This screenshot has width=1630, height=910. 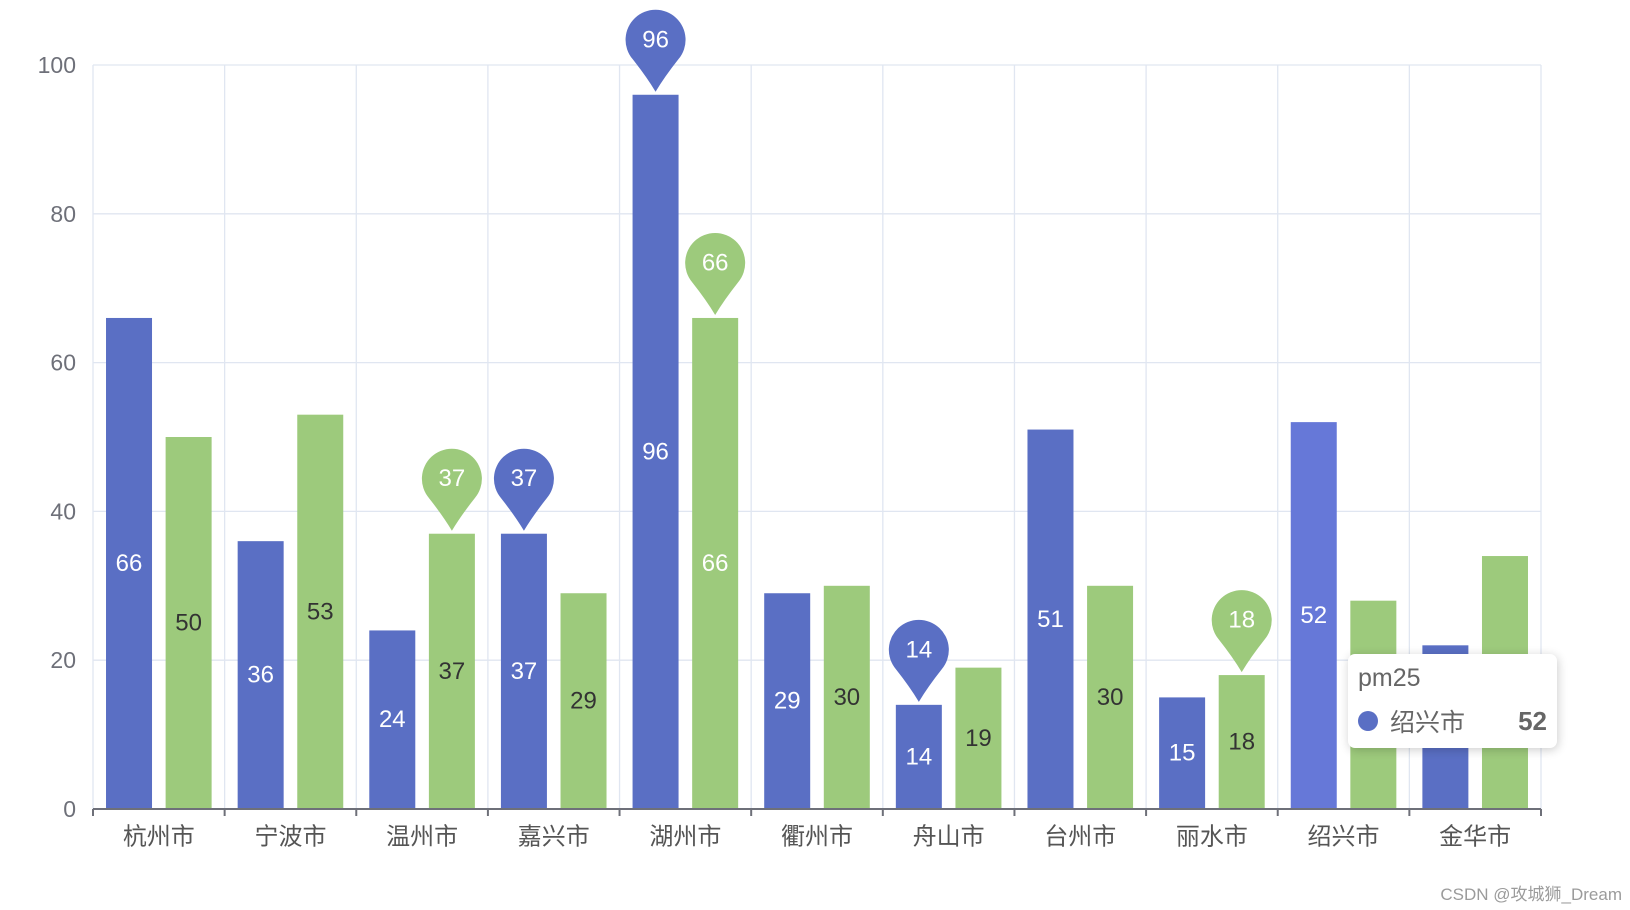 I want to click on mark-point-label: 14, so click(x=918, y=649).